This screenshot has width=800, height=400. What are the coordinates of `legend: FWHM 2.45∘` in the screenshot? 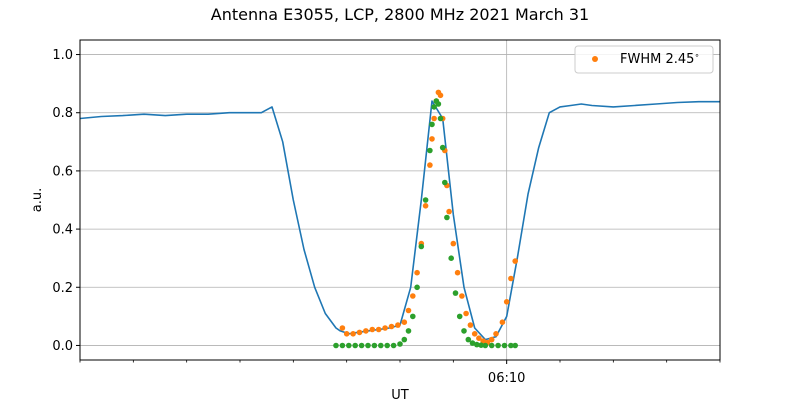 It's located at (644, 59).